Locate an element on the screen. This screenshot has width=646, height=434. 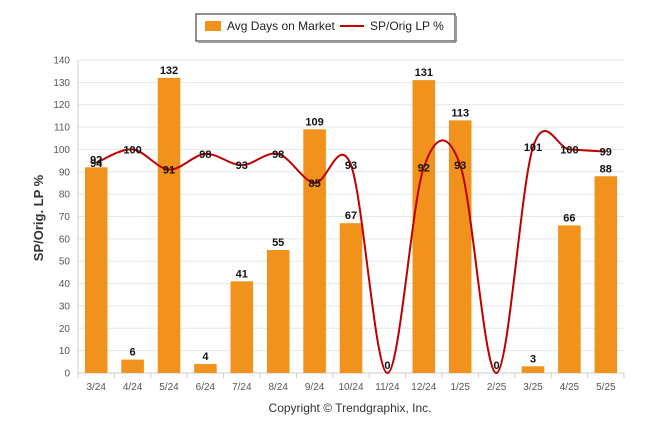
bar-value-label: 55 is located at coordinates (278, 243).